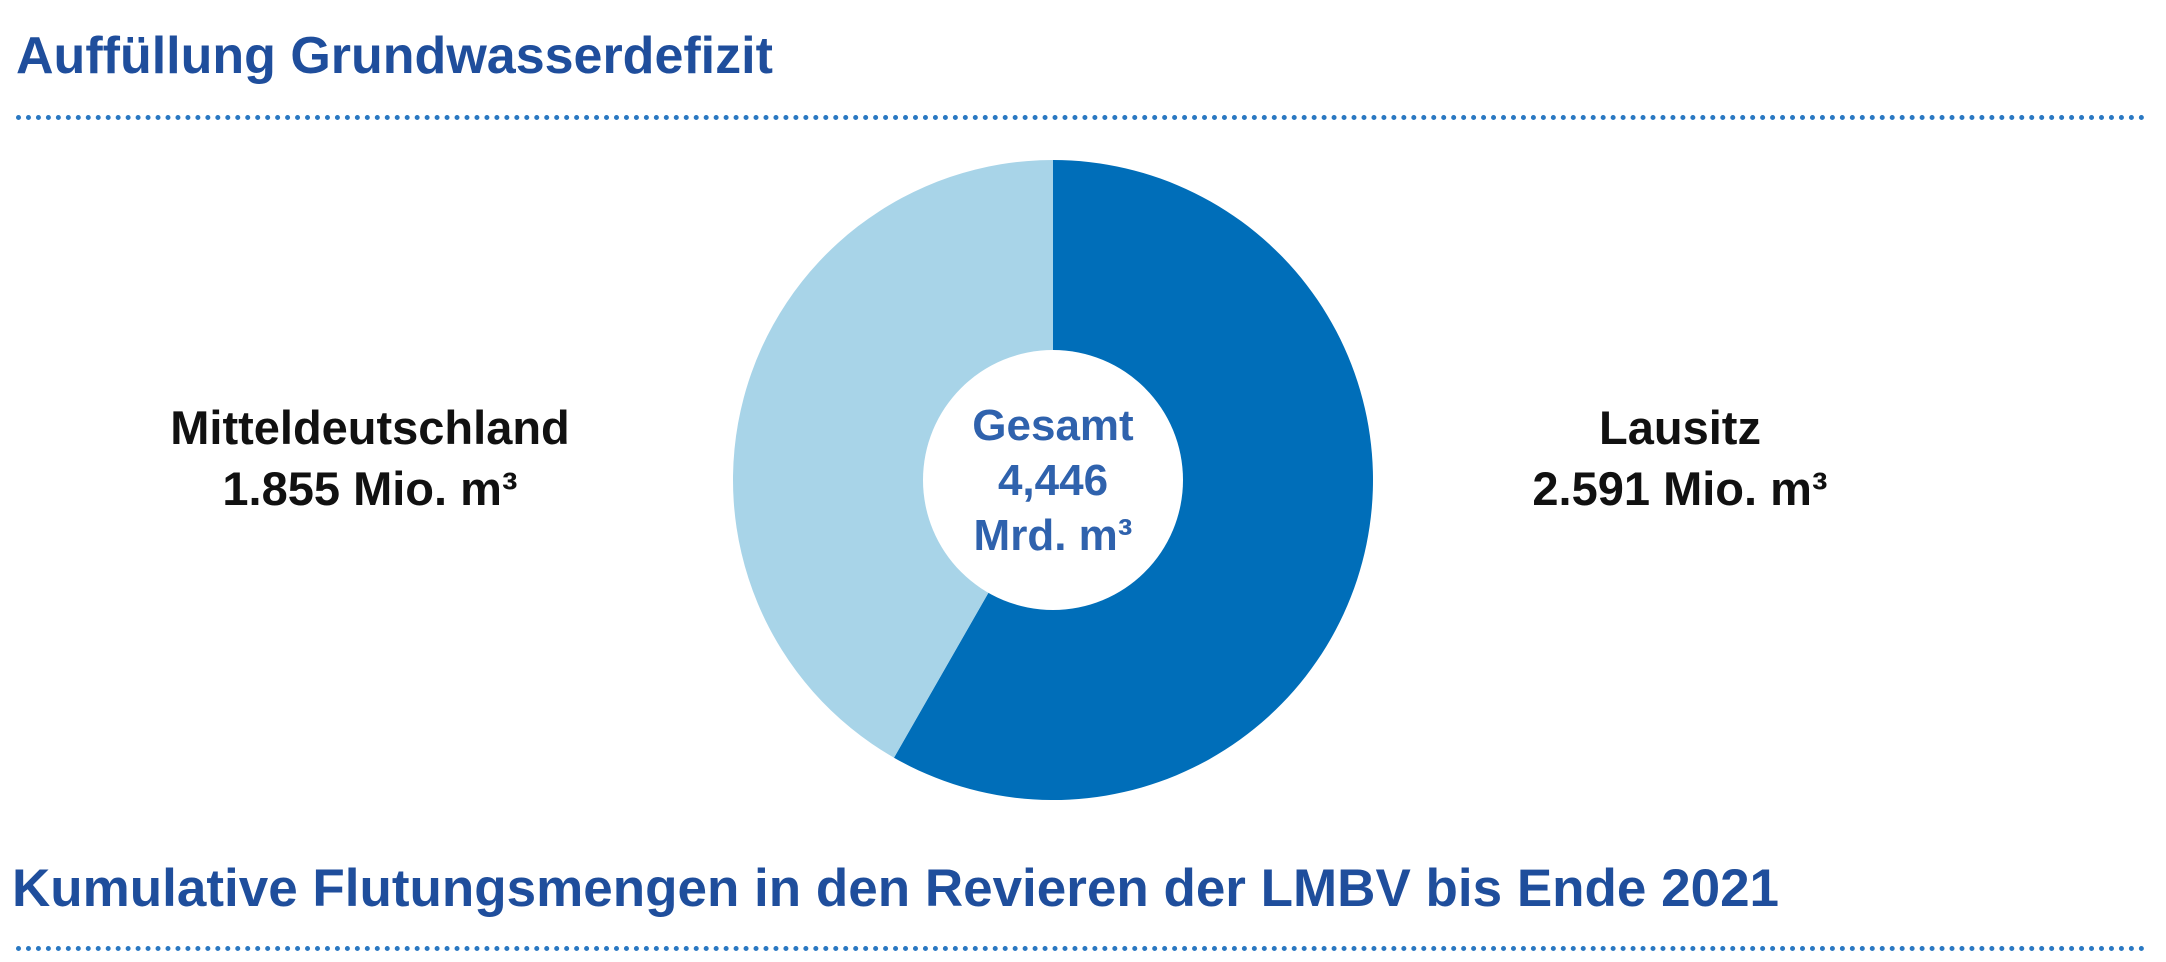 The width and height of the screenshot is (2166, 962). What do you see at coordinates (370, 427) in the screenshot?
I see `slice-name-mitteldeutschland: Mitteldeutschland` at bounding box center [370, 427].